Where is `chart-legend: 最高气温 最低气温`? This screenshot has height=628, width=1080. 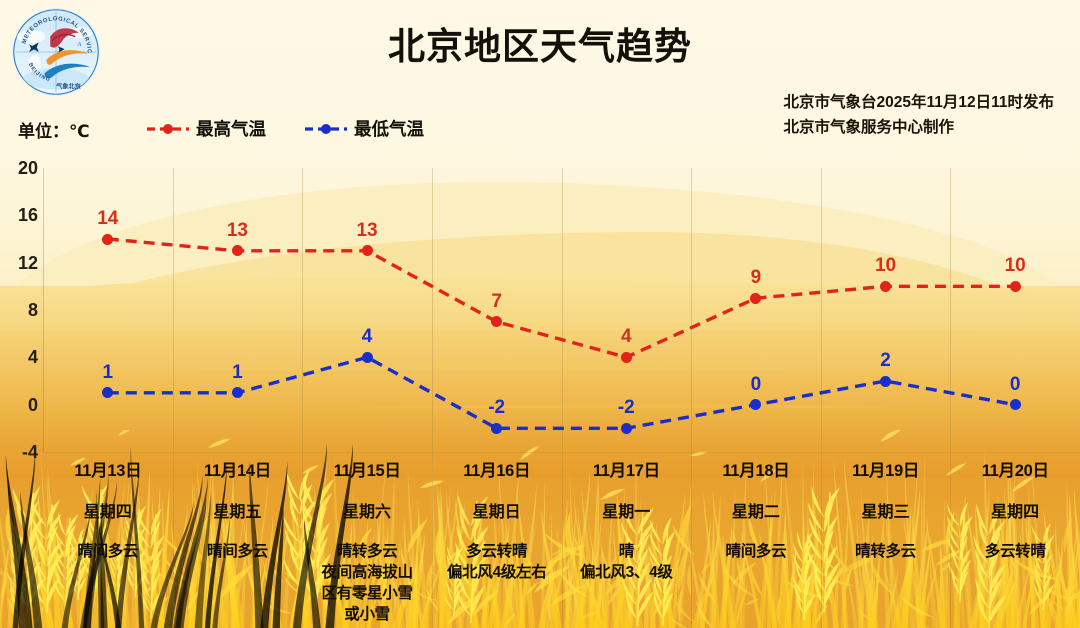
chart-legend: 最高气温 最低气温 is located at coordinates (285, 128).